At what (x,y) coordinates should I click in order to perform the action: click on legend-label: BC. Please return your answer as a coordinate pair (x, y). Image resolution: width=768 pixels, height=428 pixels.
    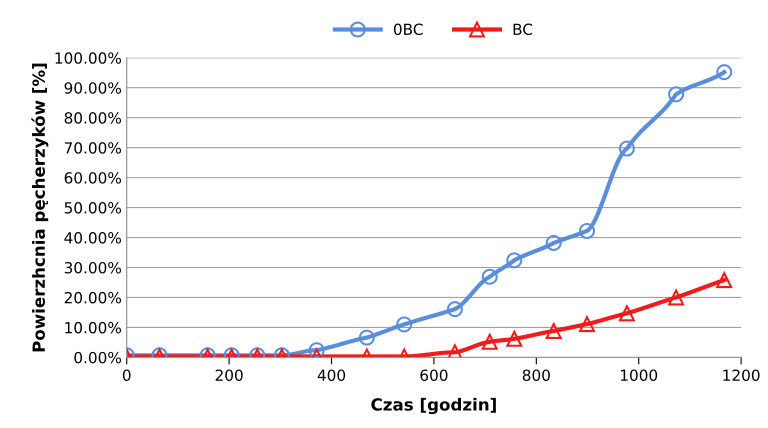
    Looking at the image, I should click on (523, 30).